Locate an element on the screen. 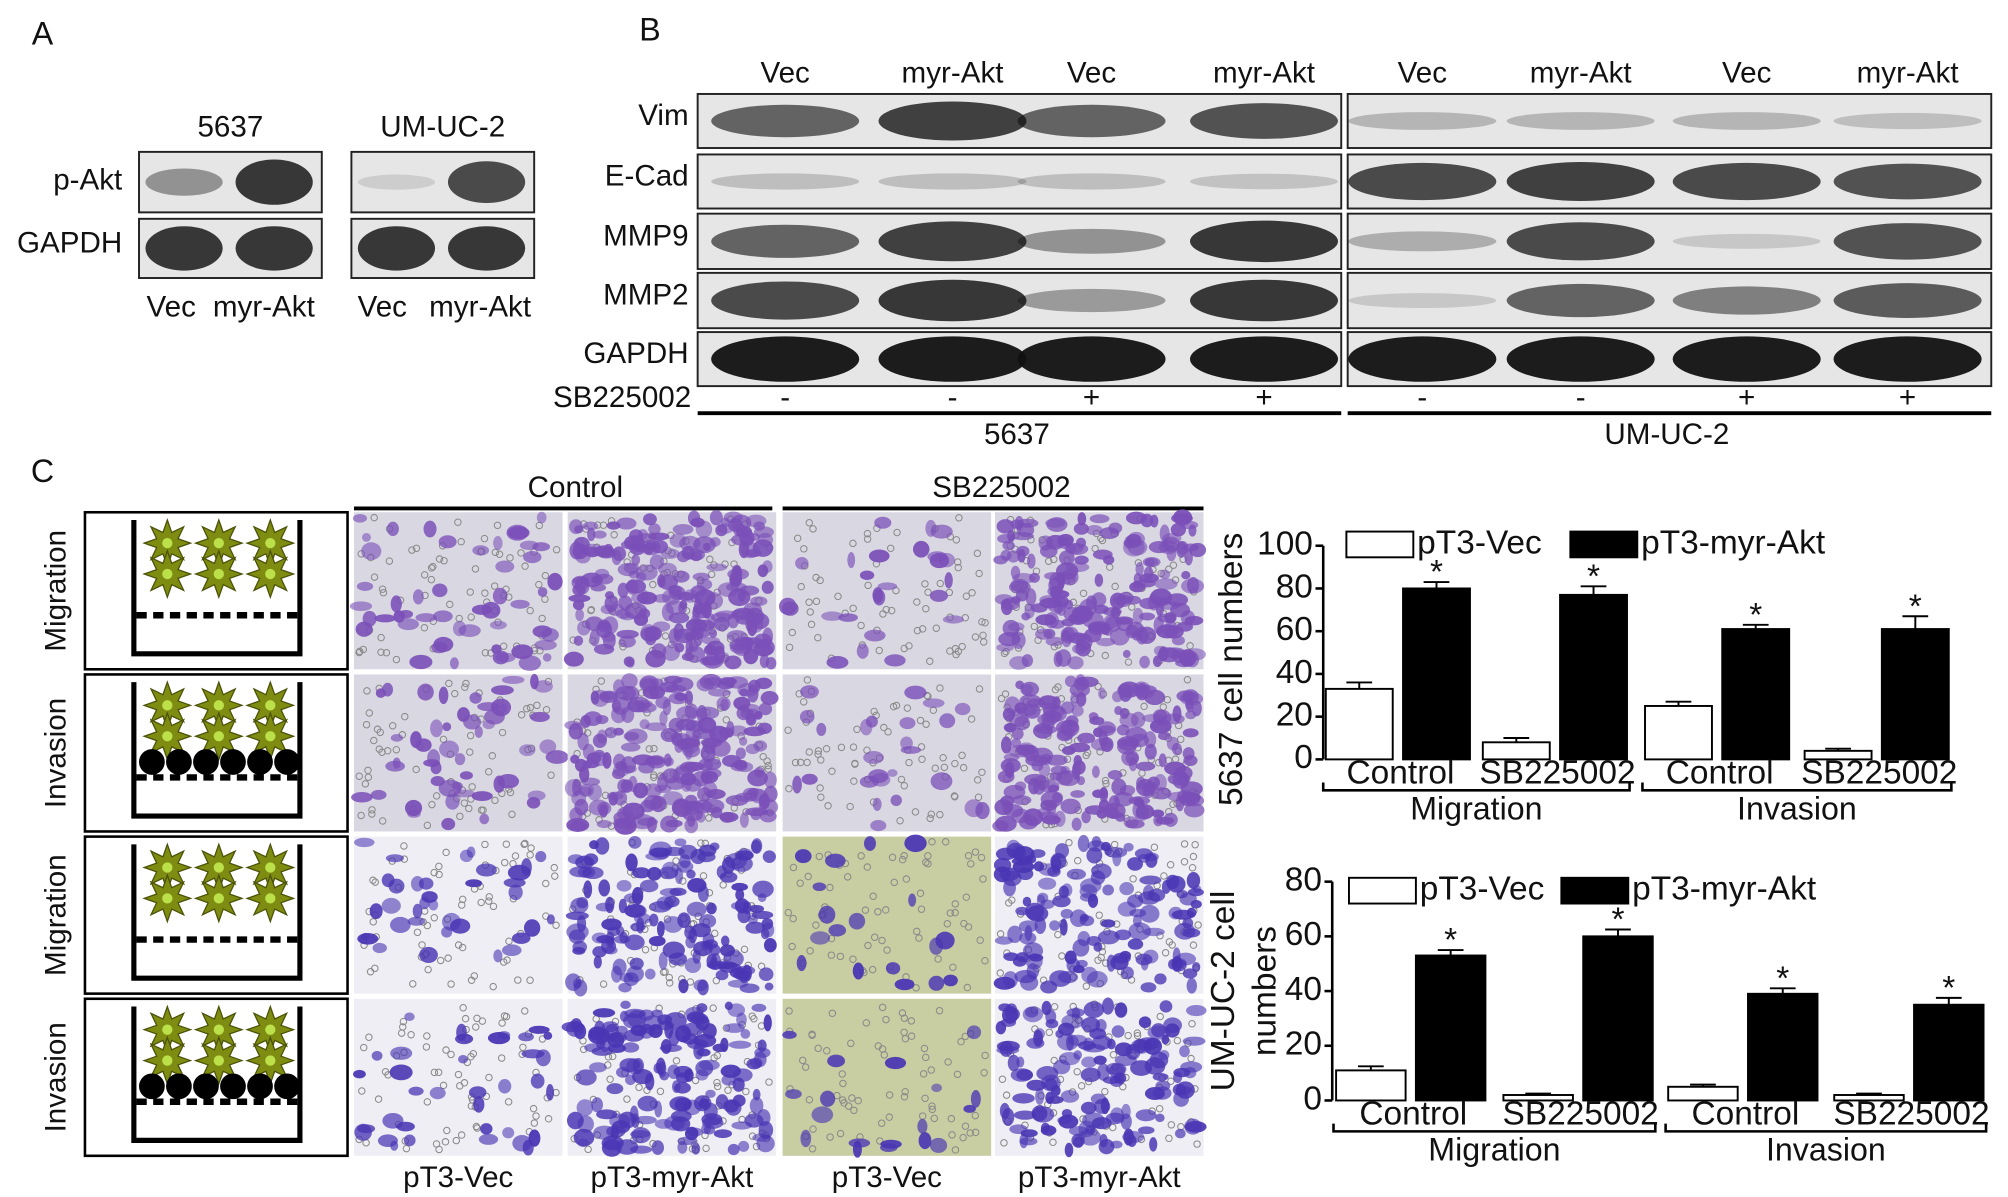 This screenshot has height=1197, width=2008. row-label: GAPDH is located at coordinates (635, 353).